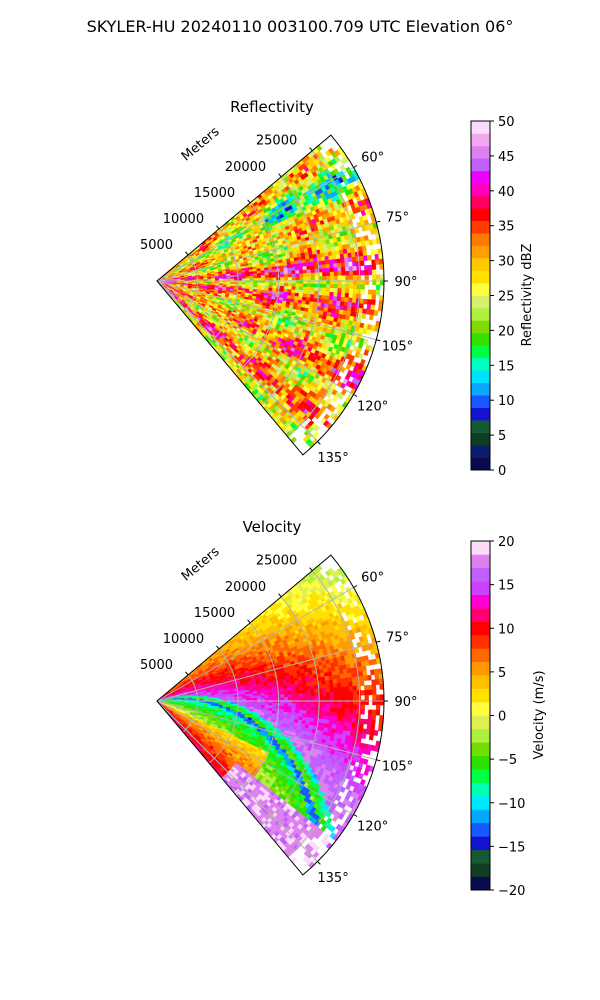 The image size is (600, 1000). I want to click on colorbar-tick-label: 25, so click(506, 297).